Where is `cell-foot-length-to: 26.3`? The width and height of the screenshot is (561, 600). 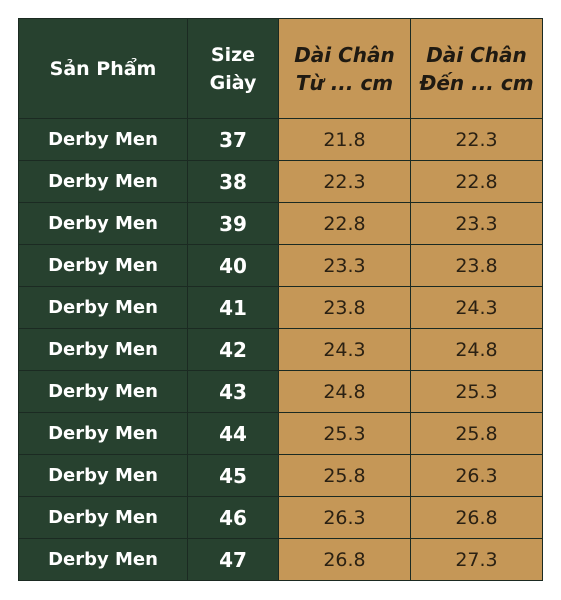
cell-foot-length-to: 26.3 is located at coordinates (476, 475).